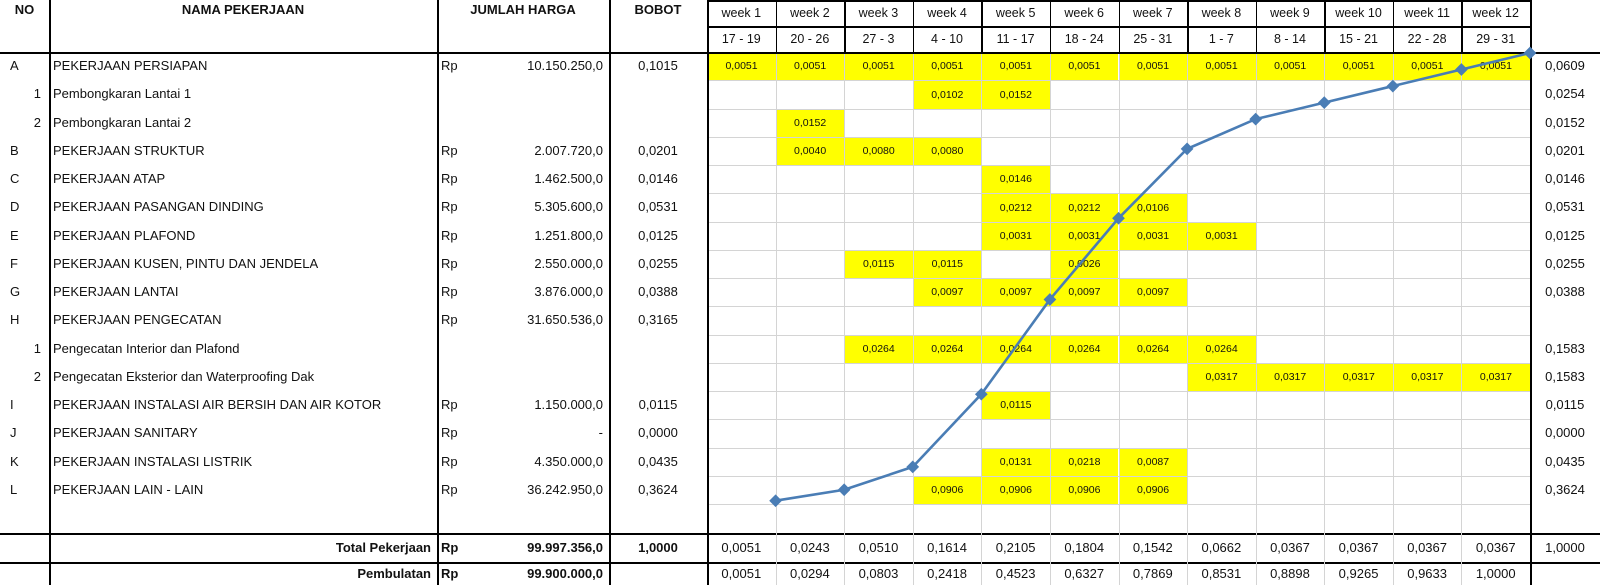 This screenshot has width=1600, height=585. I want to click on bobot-value: 0,1015, so click(658, 66).